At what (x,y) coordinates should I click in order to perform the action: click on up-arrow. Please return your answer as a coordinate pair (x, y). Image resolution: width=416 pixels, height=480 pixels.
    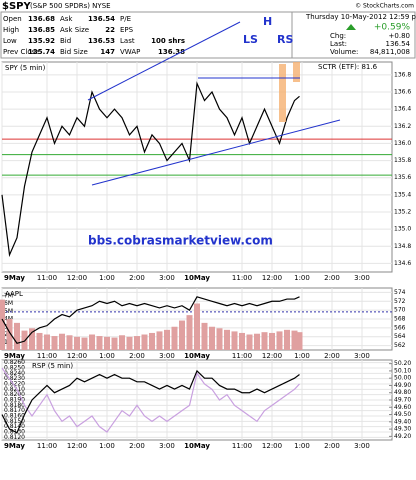
    Looking at the image, I should click on (351, 27).